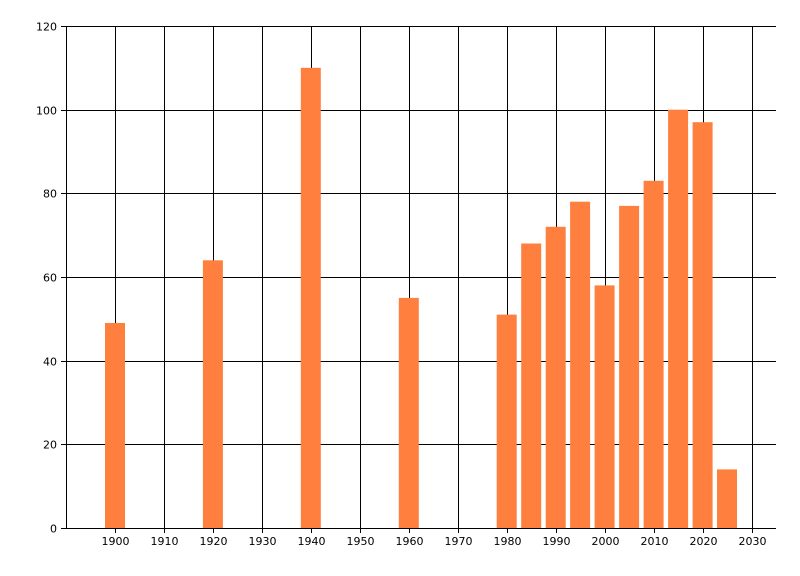 The width and height of the screenshot is (800, 576). Describe the element at coordinates (165, 541) in the screenshot. I see `x-tick-label: 1910` at that location.